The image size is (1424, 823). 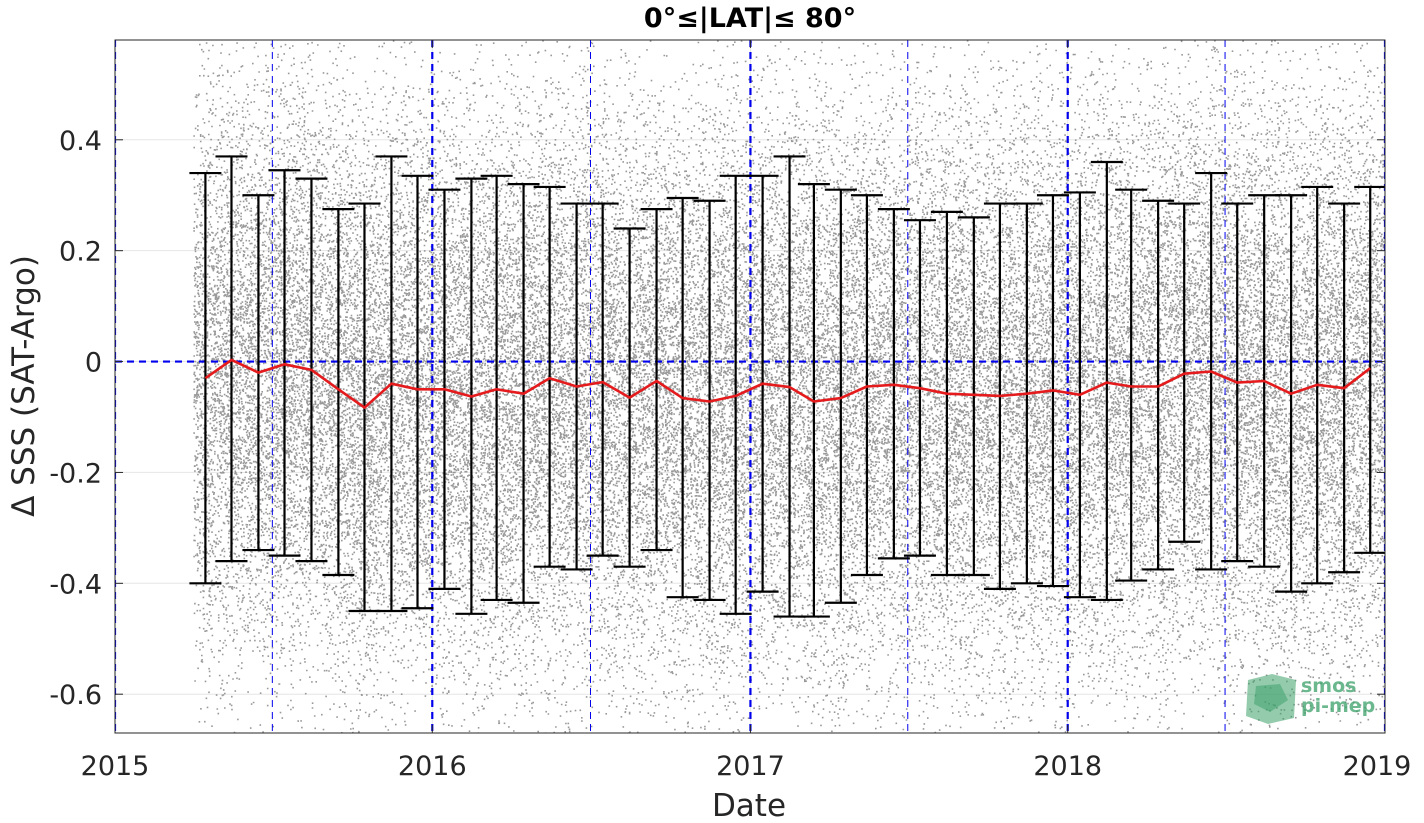 What do you see at coordinates (432, 766) in the screenshot?
I see `x-tick-label: 2016` at bounding box center [432, 766].